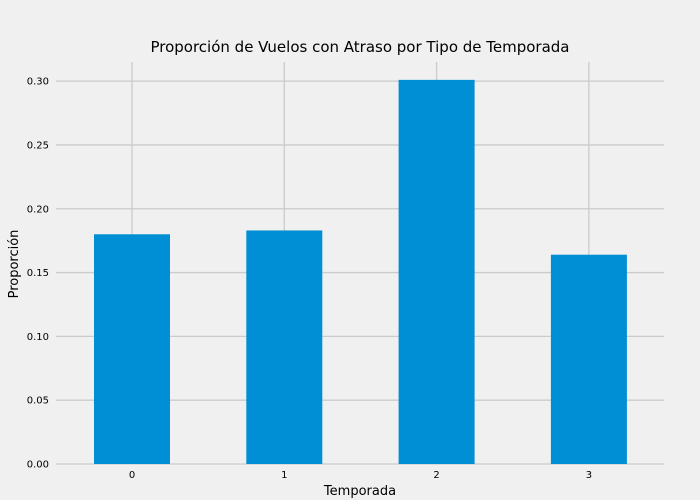  I want to click on x-tick-label: 3, so click(589, 475).